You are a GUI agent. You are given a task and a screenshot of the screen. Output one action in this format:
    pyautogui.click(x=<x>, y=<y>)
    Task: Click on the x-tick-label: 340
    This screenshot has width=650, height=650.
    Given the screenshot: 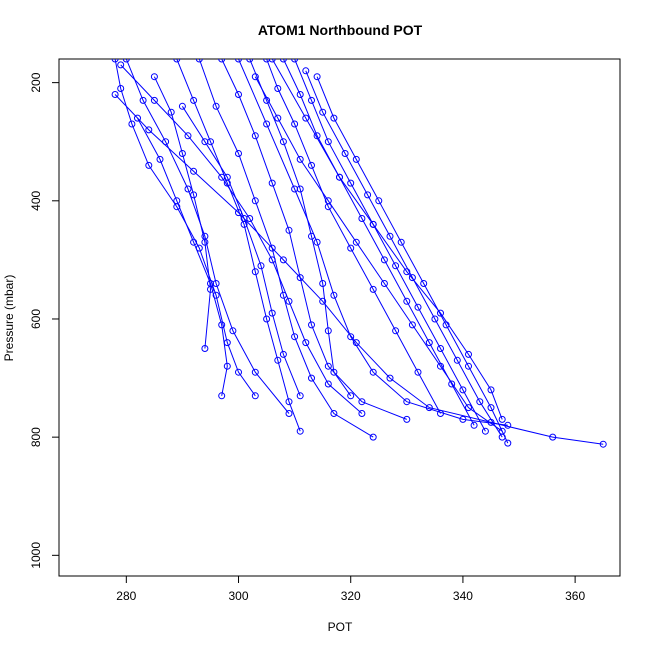 What is the action you would take?
    pyautogui.click(x=463, y=596)
    